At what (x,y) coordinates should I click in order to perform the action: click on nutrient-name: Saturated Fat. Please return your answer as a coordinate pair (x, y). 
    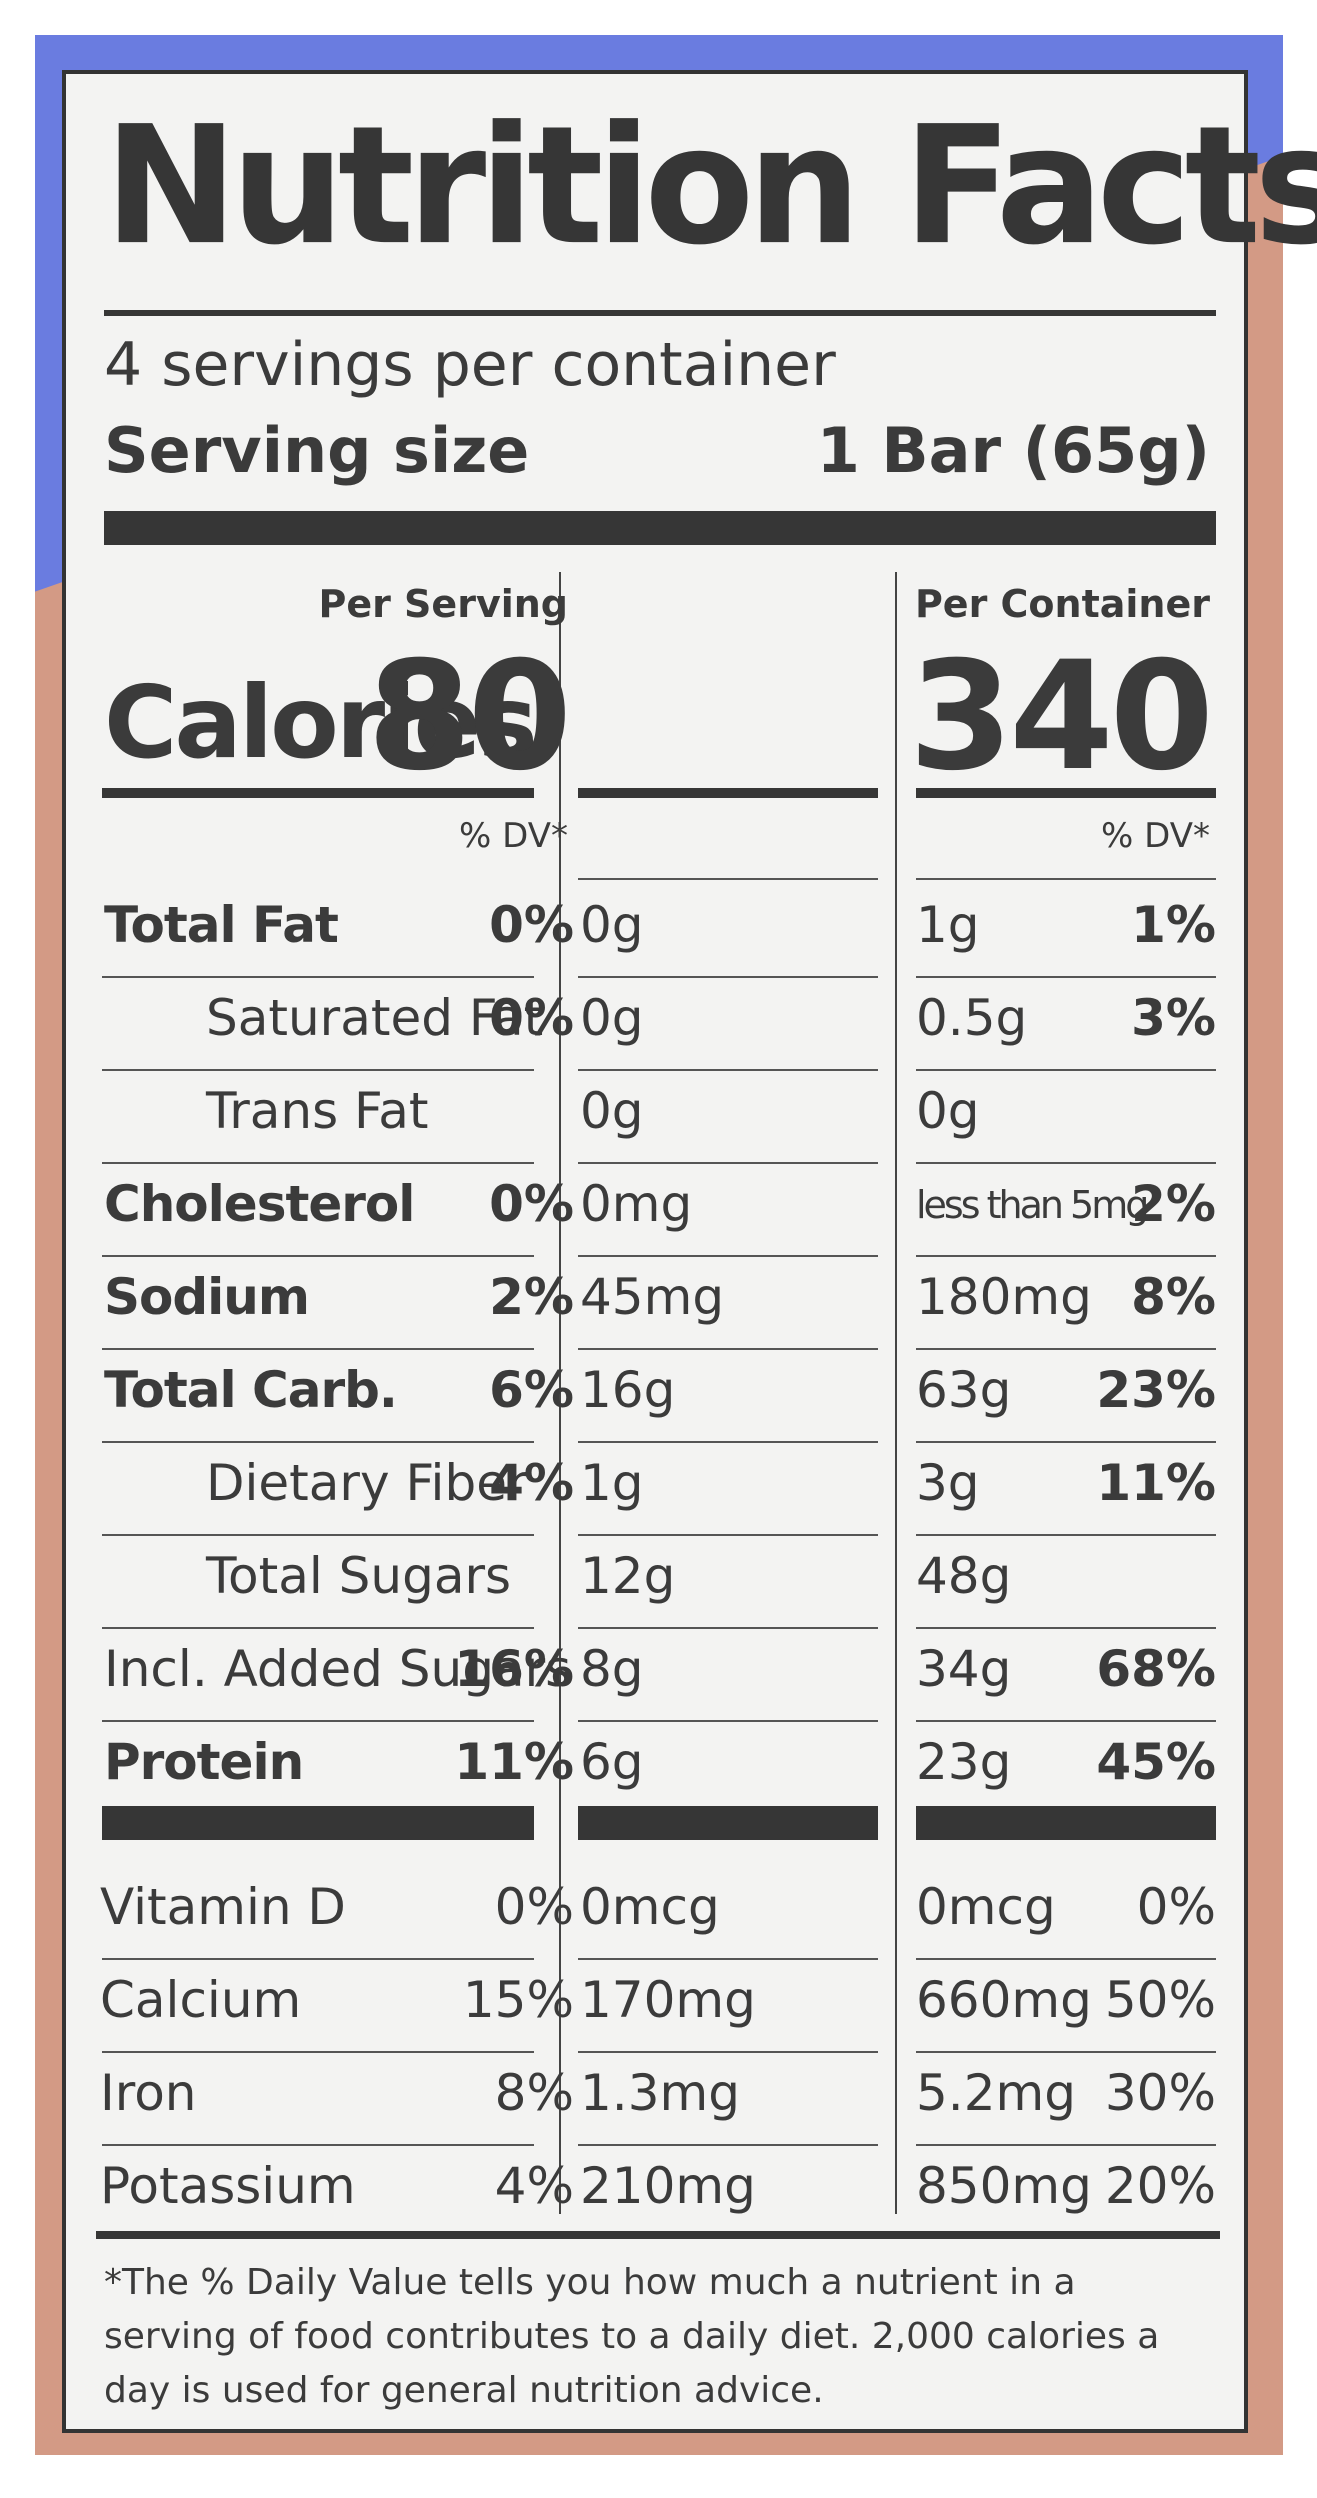
    Looking at the image, I should click on (375, 1018).